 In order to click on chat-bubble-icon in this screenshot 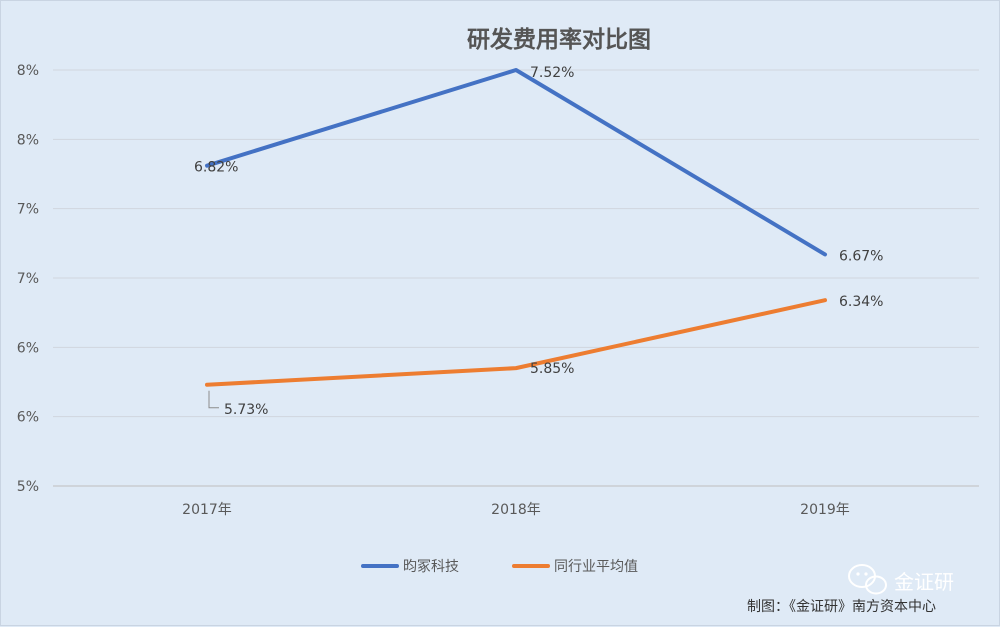, I will do `click(867, 579)`.